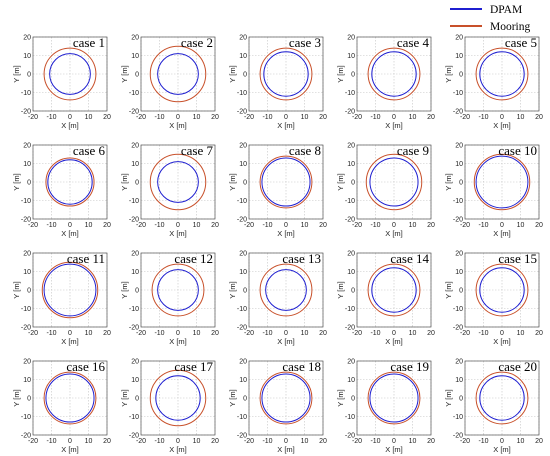 The width and height of the screenshot is (550, 456). I want to click on panel-case-18: -20 -10 0 10 20 -20 -10 0 10 20 X [m] Y [m] case 18, so click(277, 406).